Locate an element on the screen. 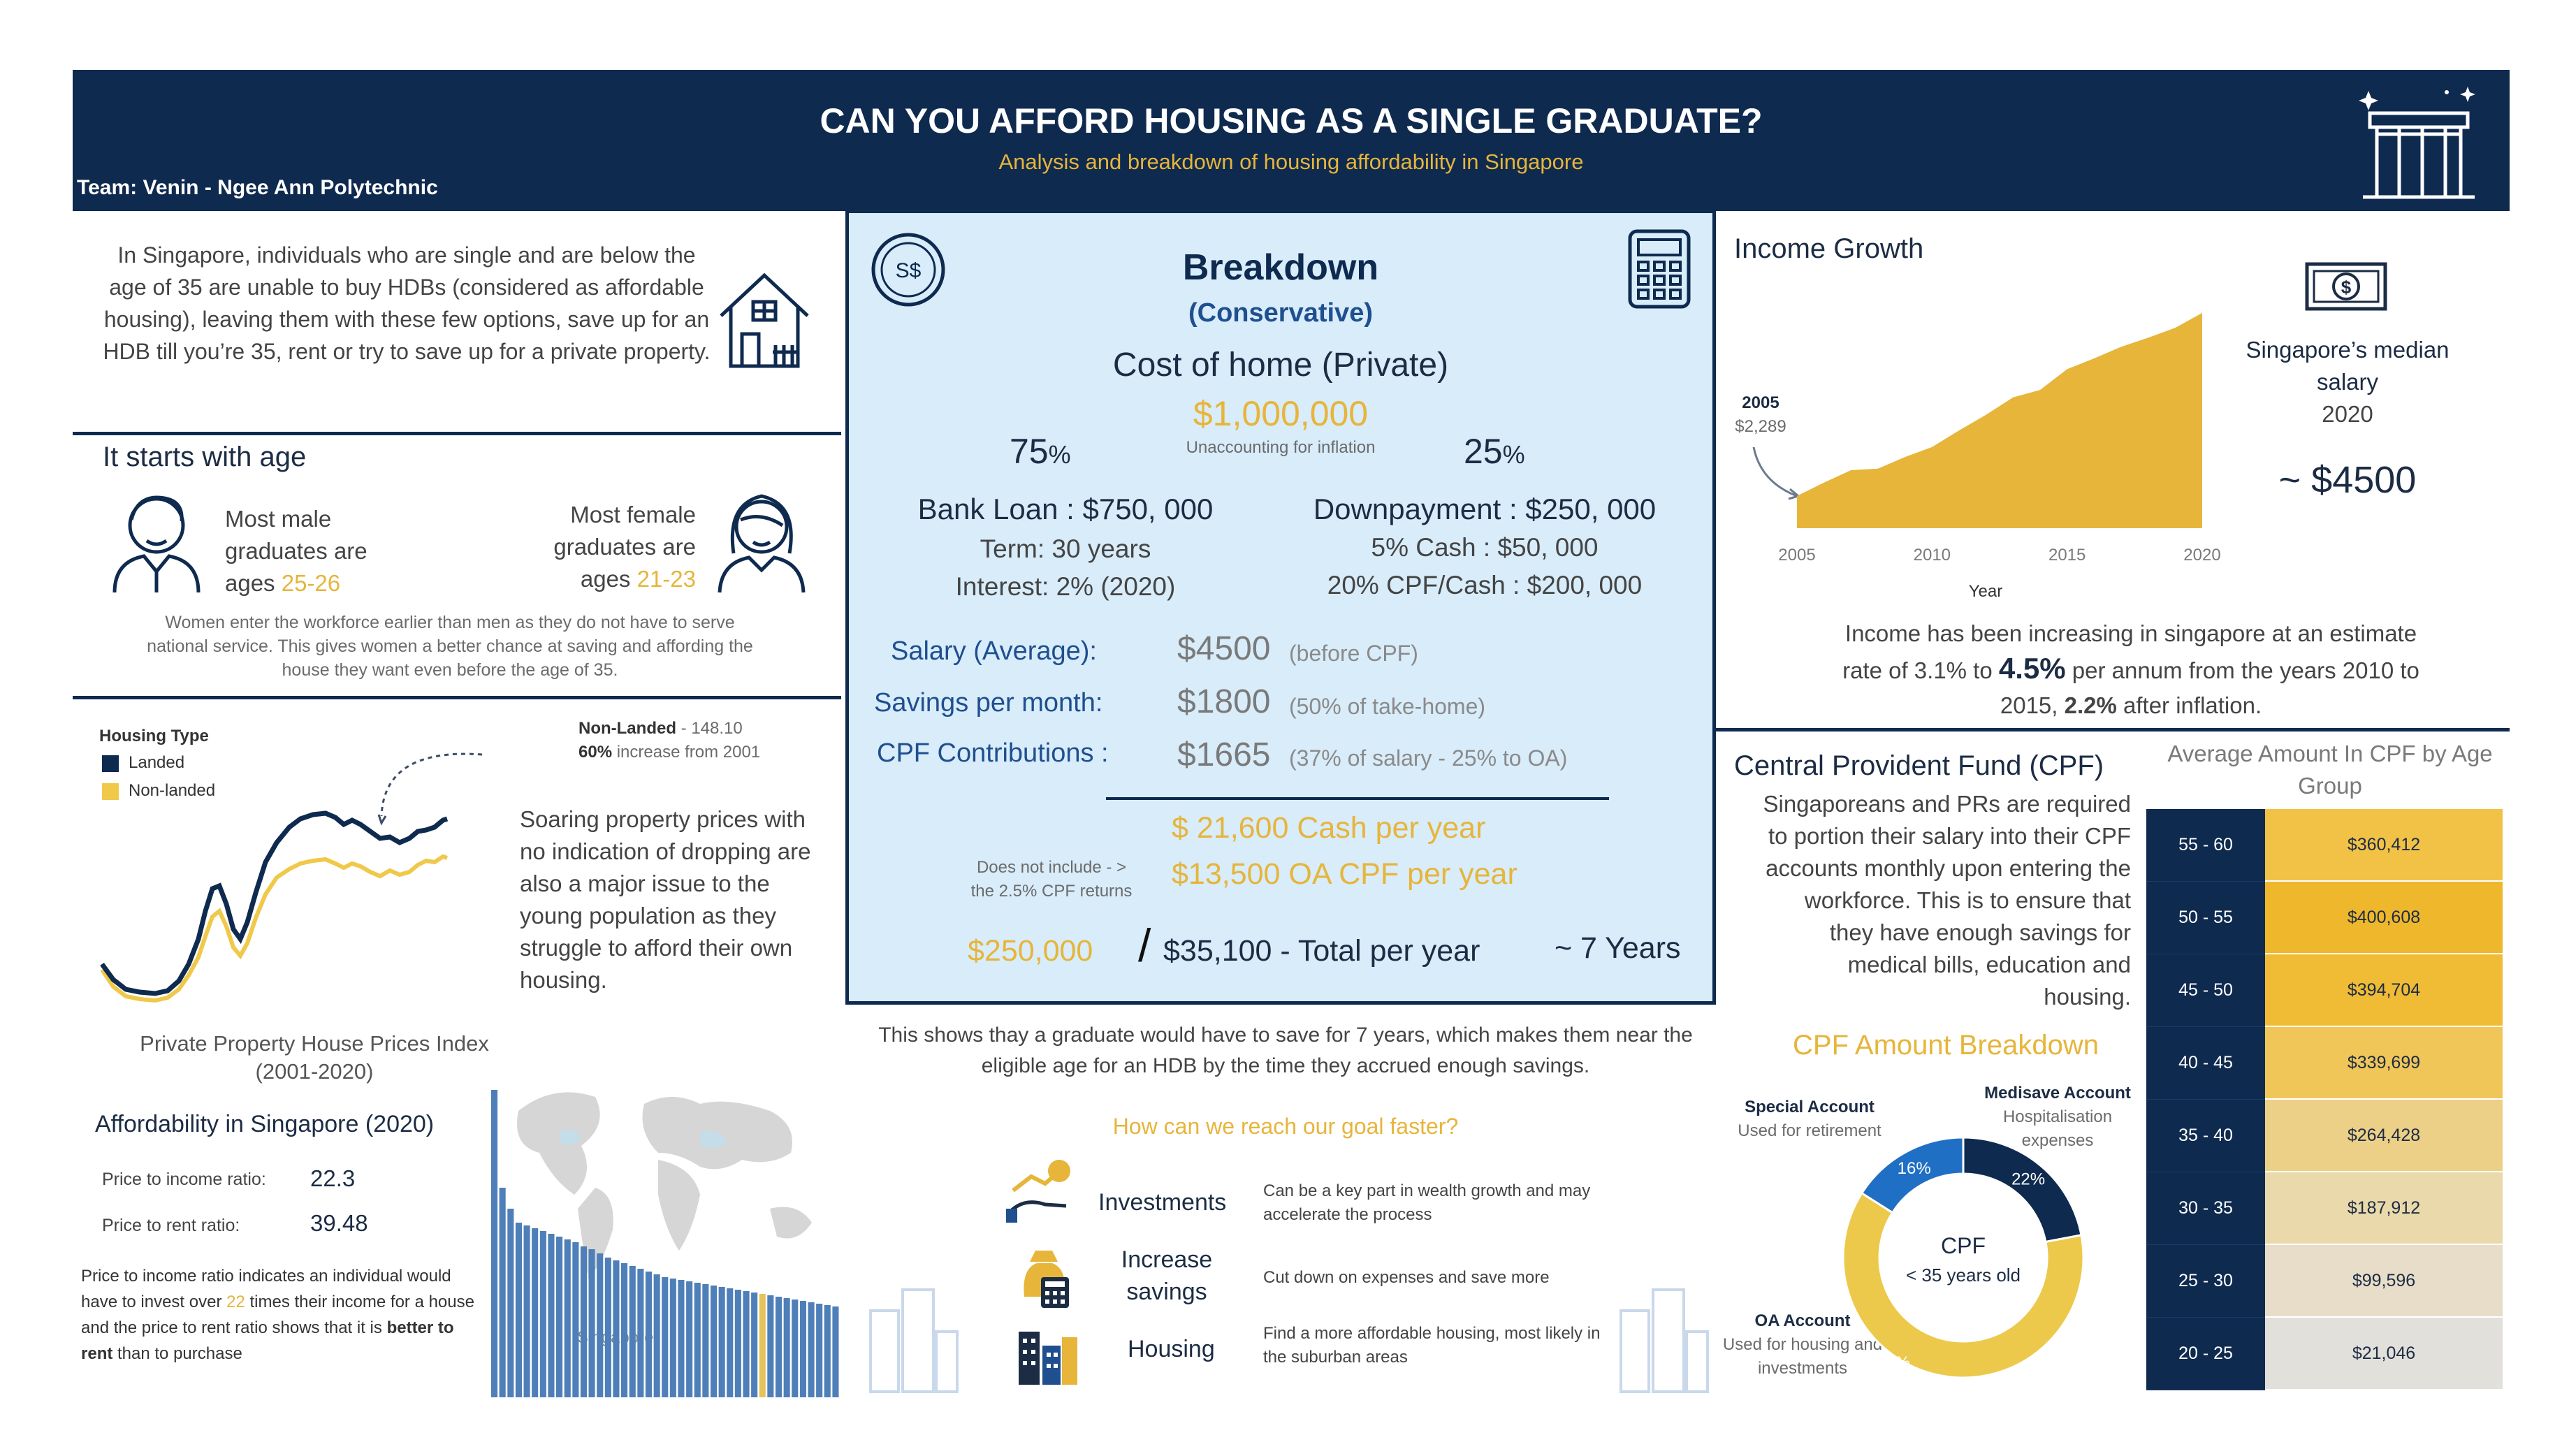  table-cell-amount: $360,412 is located at coordinates (2384, 845).